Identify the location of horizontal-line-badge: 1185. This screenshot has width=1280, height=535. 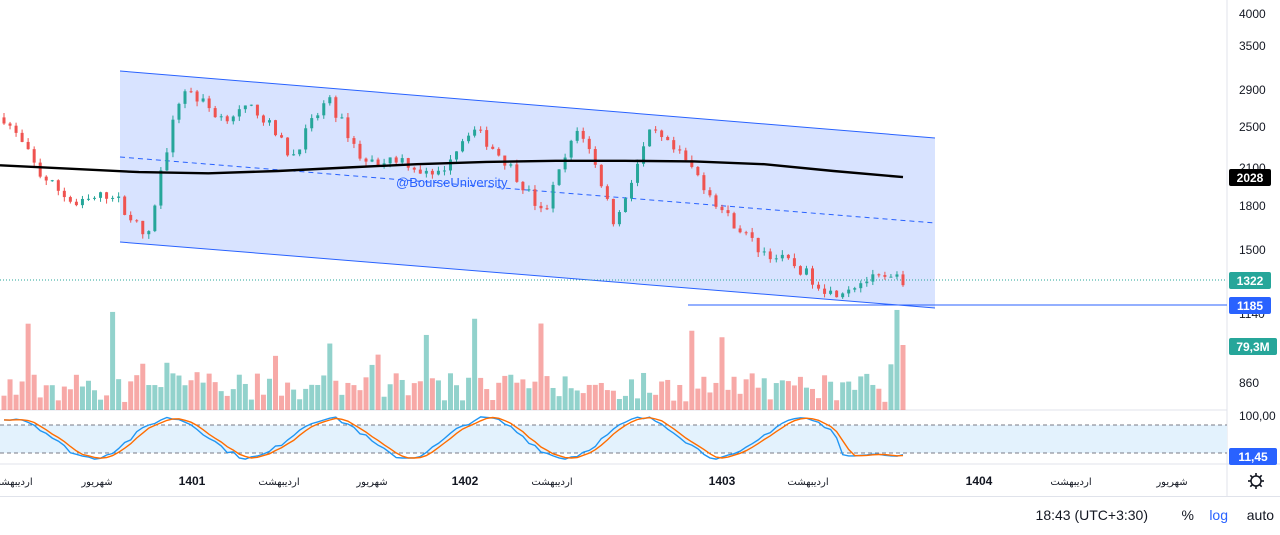
(1250, 305).